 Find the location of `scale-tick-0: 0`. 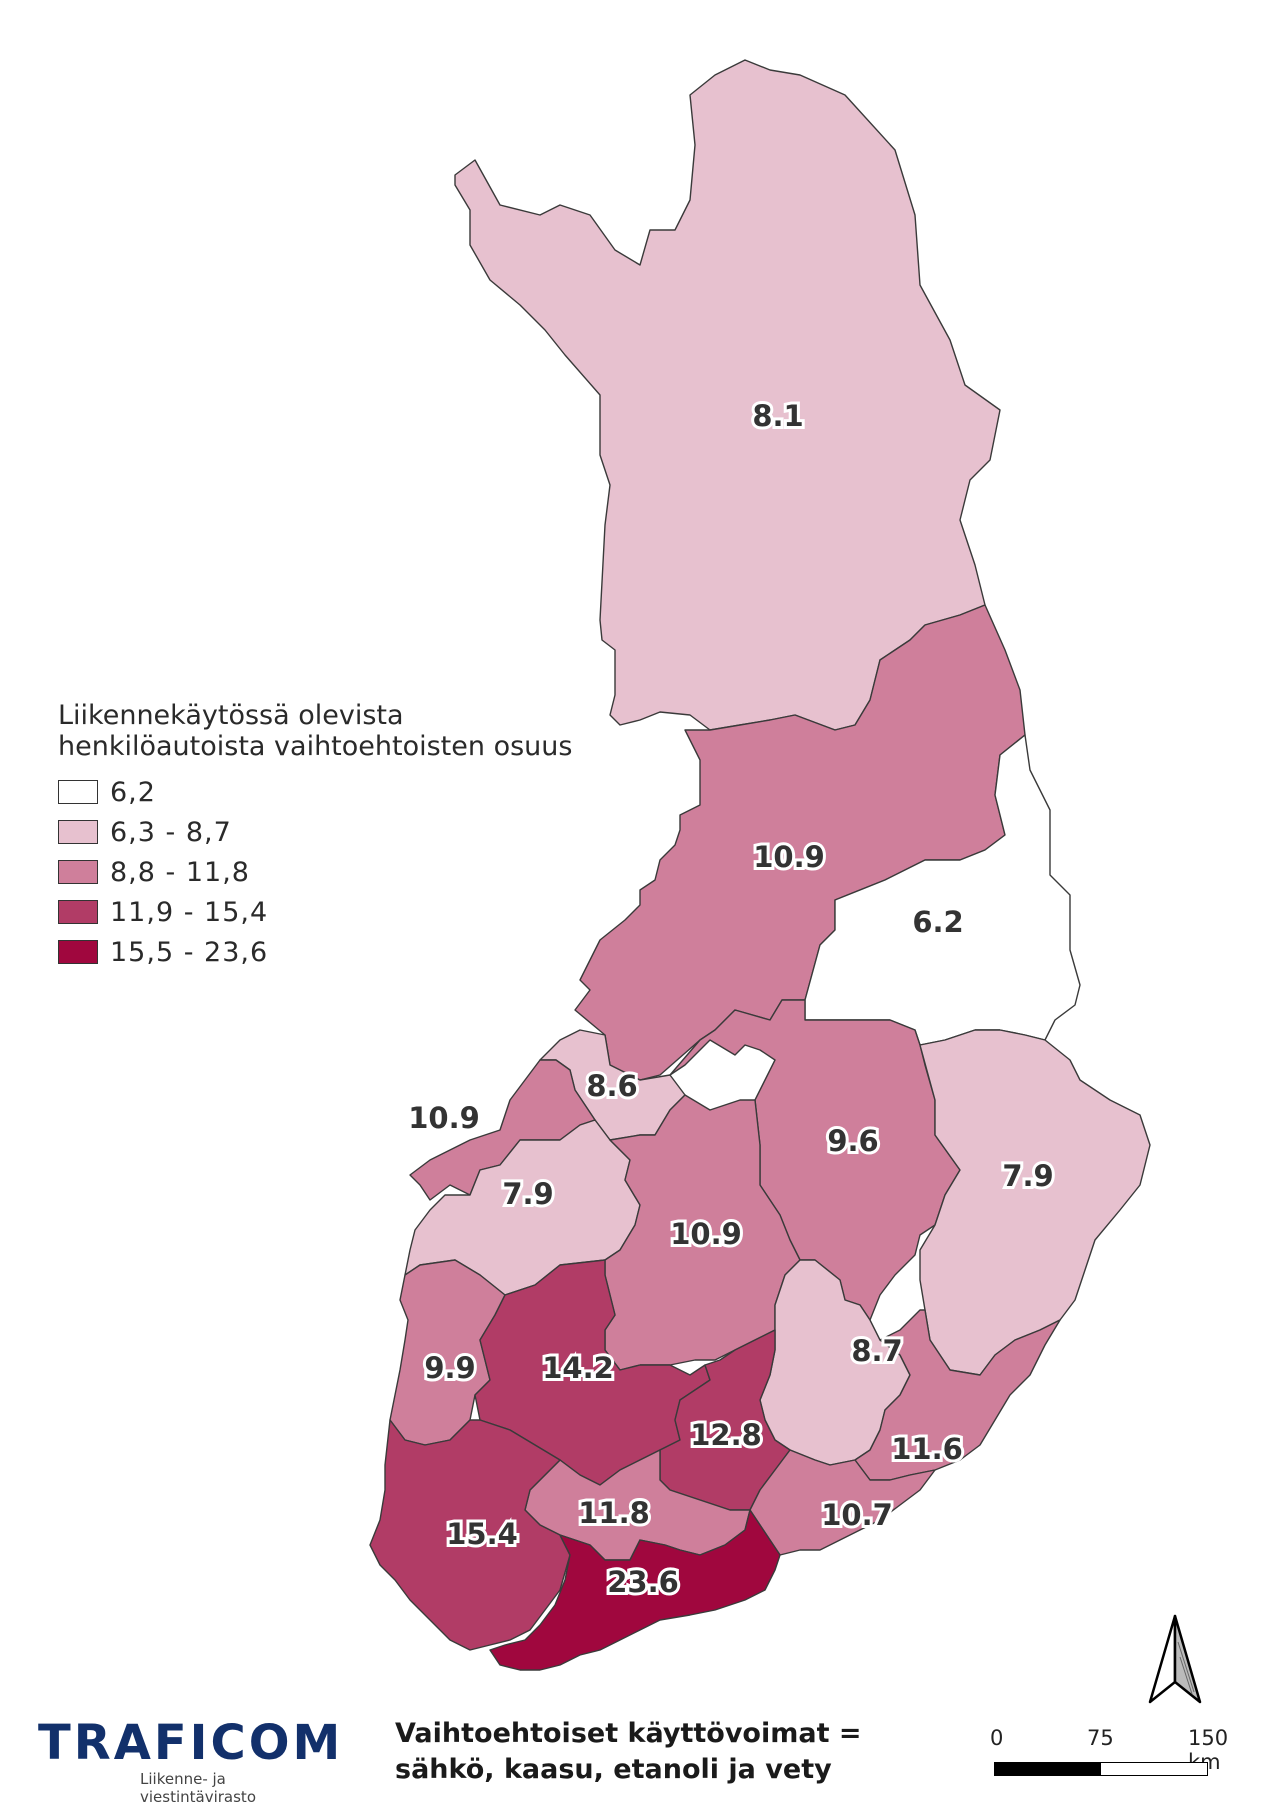

scale-tick-0: 0 is located at coordinates (997, 1738).